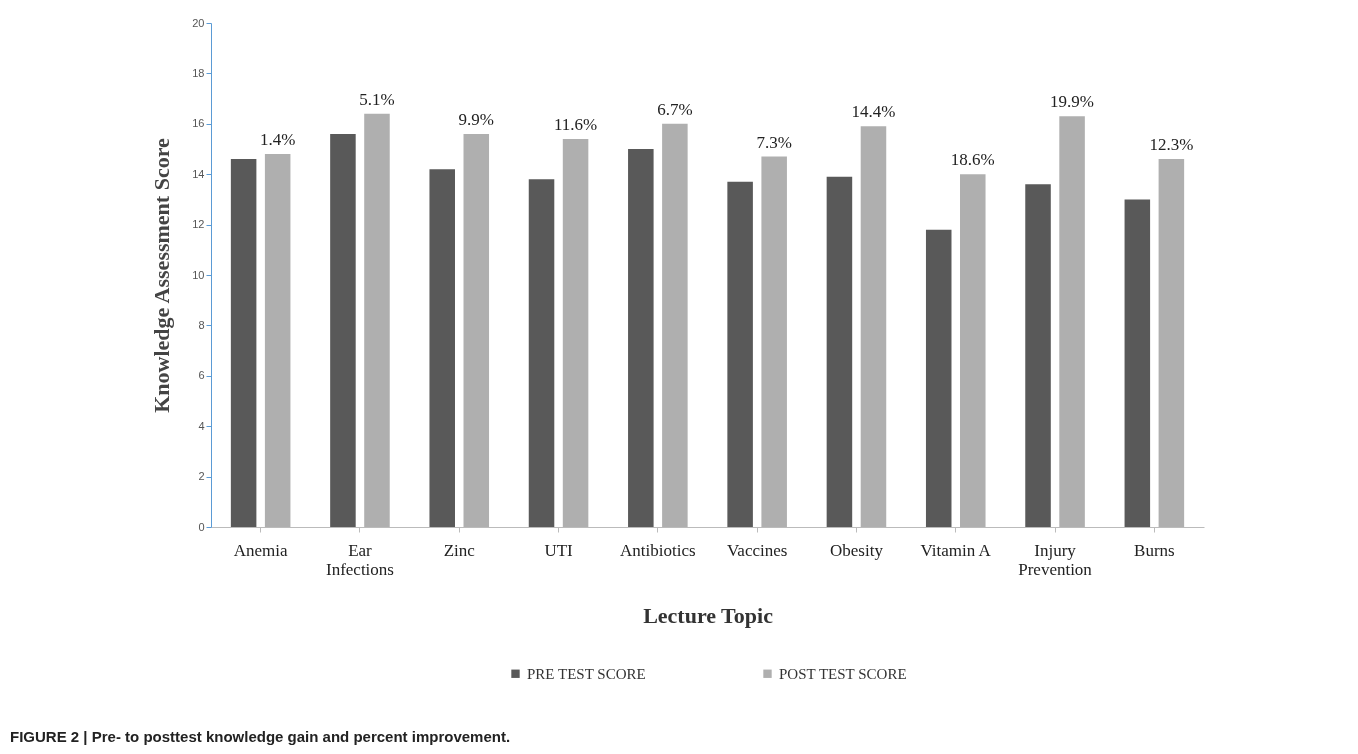  What do you see at coordinates (1171, 145) in the screenshot?
I see `annotation: 12.3%` at bounding box center [1171, 145].